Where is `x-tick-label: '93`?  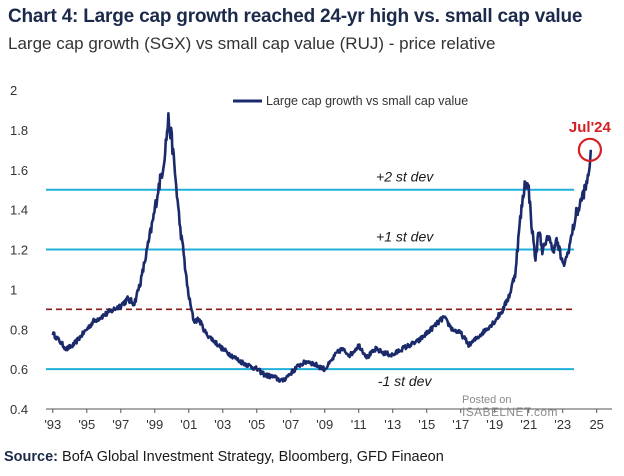
x-tick-label: '93 is located at coordinates (52, 424).